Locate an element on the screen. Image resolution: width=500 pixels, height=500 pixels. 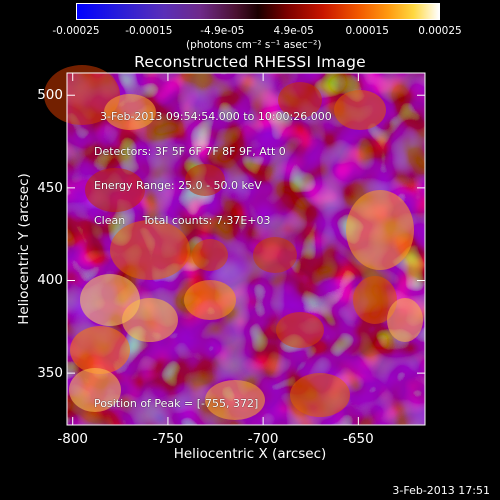
time-range-text: 3-Feb-2013 09:54:54.000 to 10:00:26.000 is located at coordinates (216, 116).